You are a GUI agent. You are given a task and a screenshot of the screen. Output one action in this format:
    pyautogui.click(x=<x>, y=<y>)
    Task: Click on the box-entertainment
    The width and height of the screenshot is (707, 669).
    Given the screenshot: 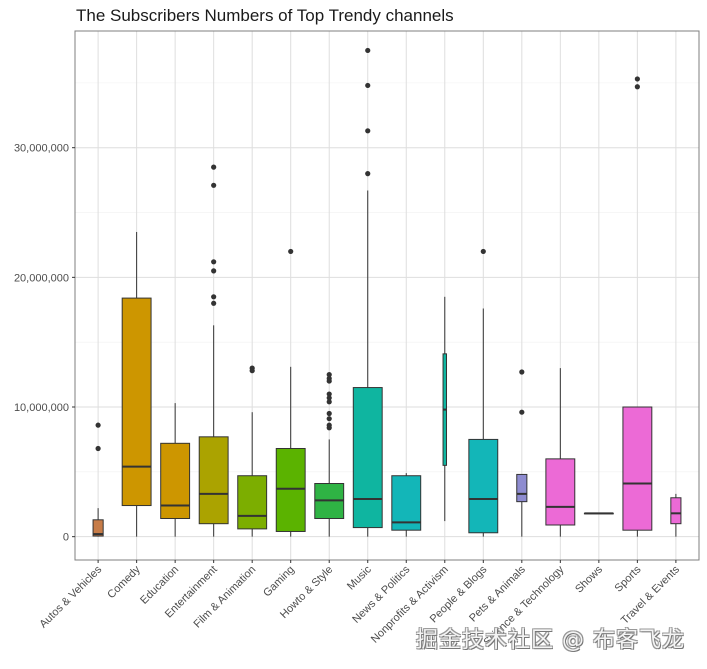 What is the action you would take?
    pyautogui.click(x=213, y=350)
    